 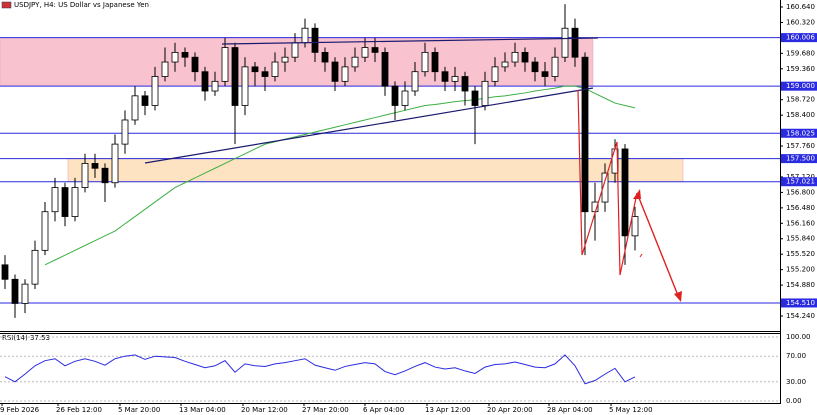 What do you see at coordinates (375, 170) in the screenshot?
I see `zone` at bounding box center [375, 170].